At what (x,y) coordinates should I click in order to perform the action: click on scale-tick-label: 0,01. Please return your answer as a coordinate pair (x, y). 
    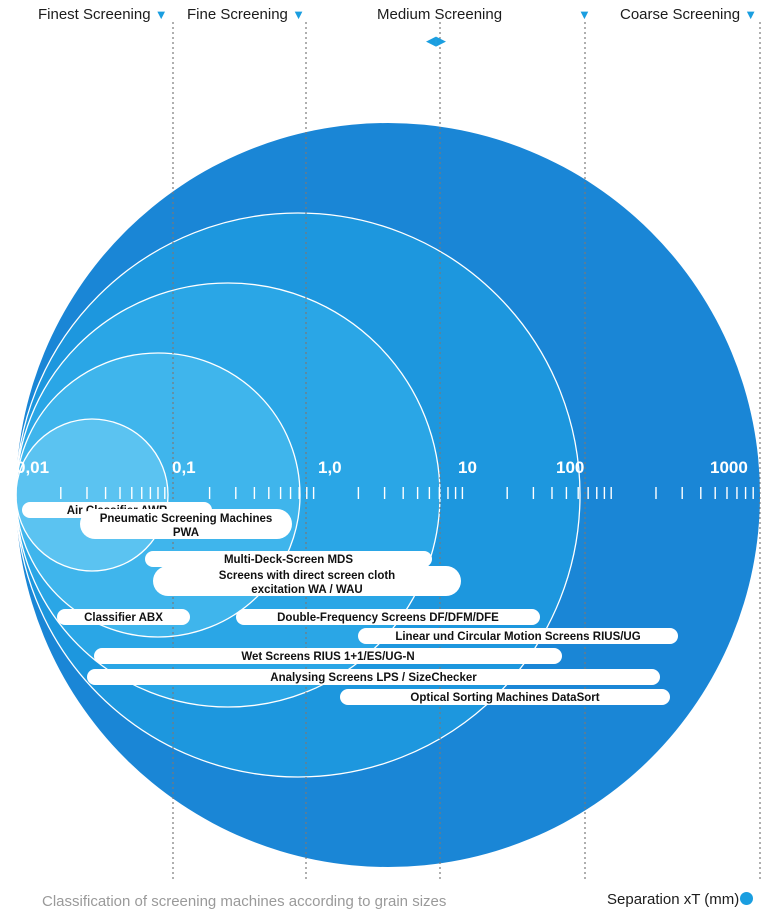
    Looking at the image, I should click on (32, 467).